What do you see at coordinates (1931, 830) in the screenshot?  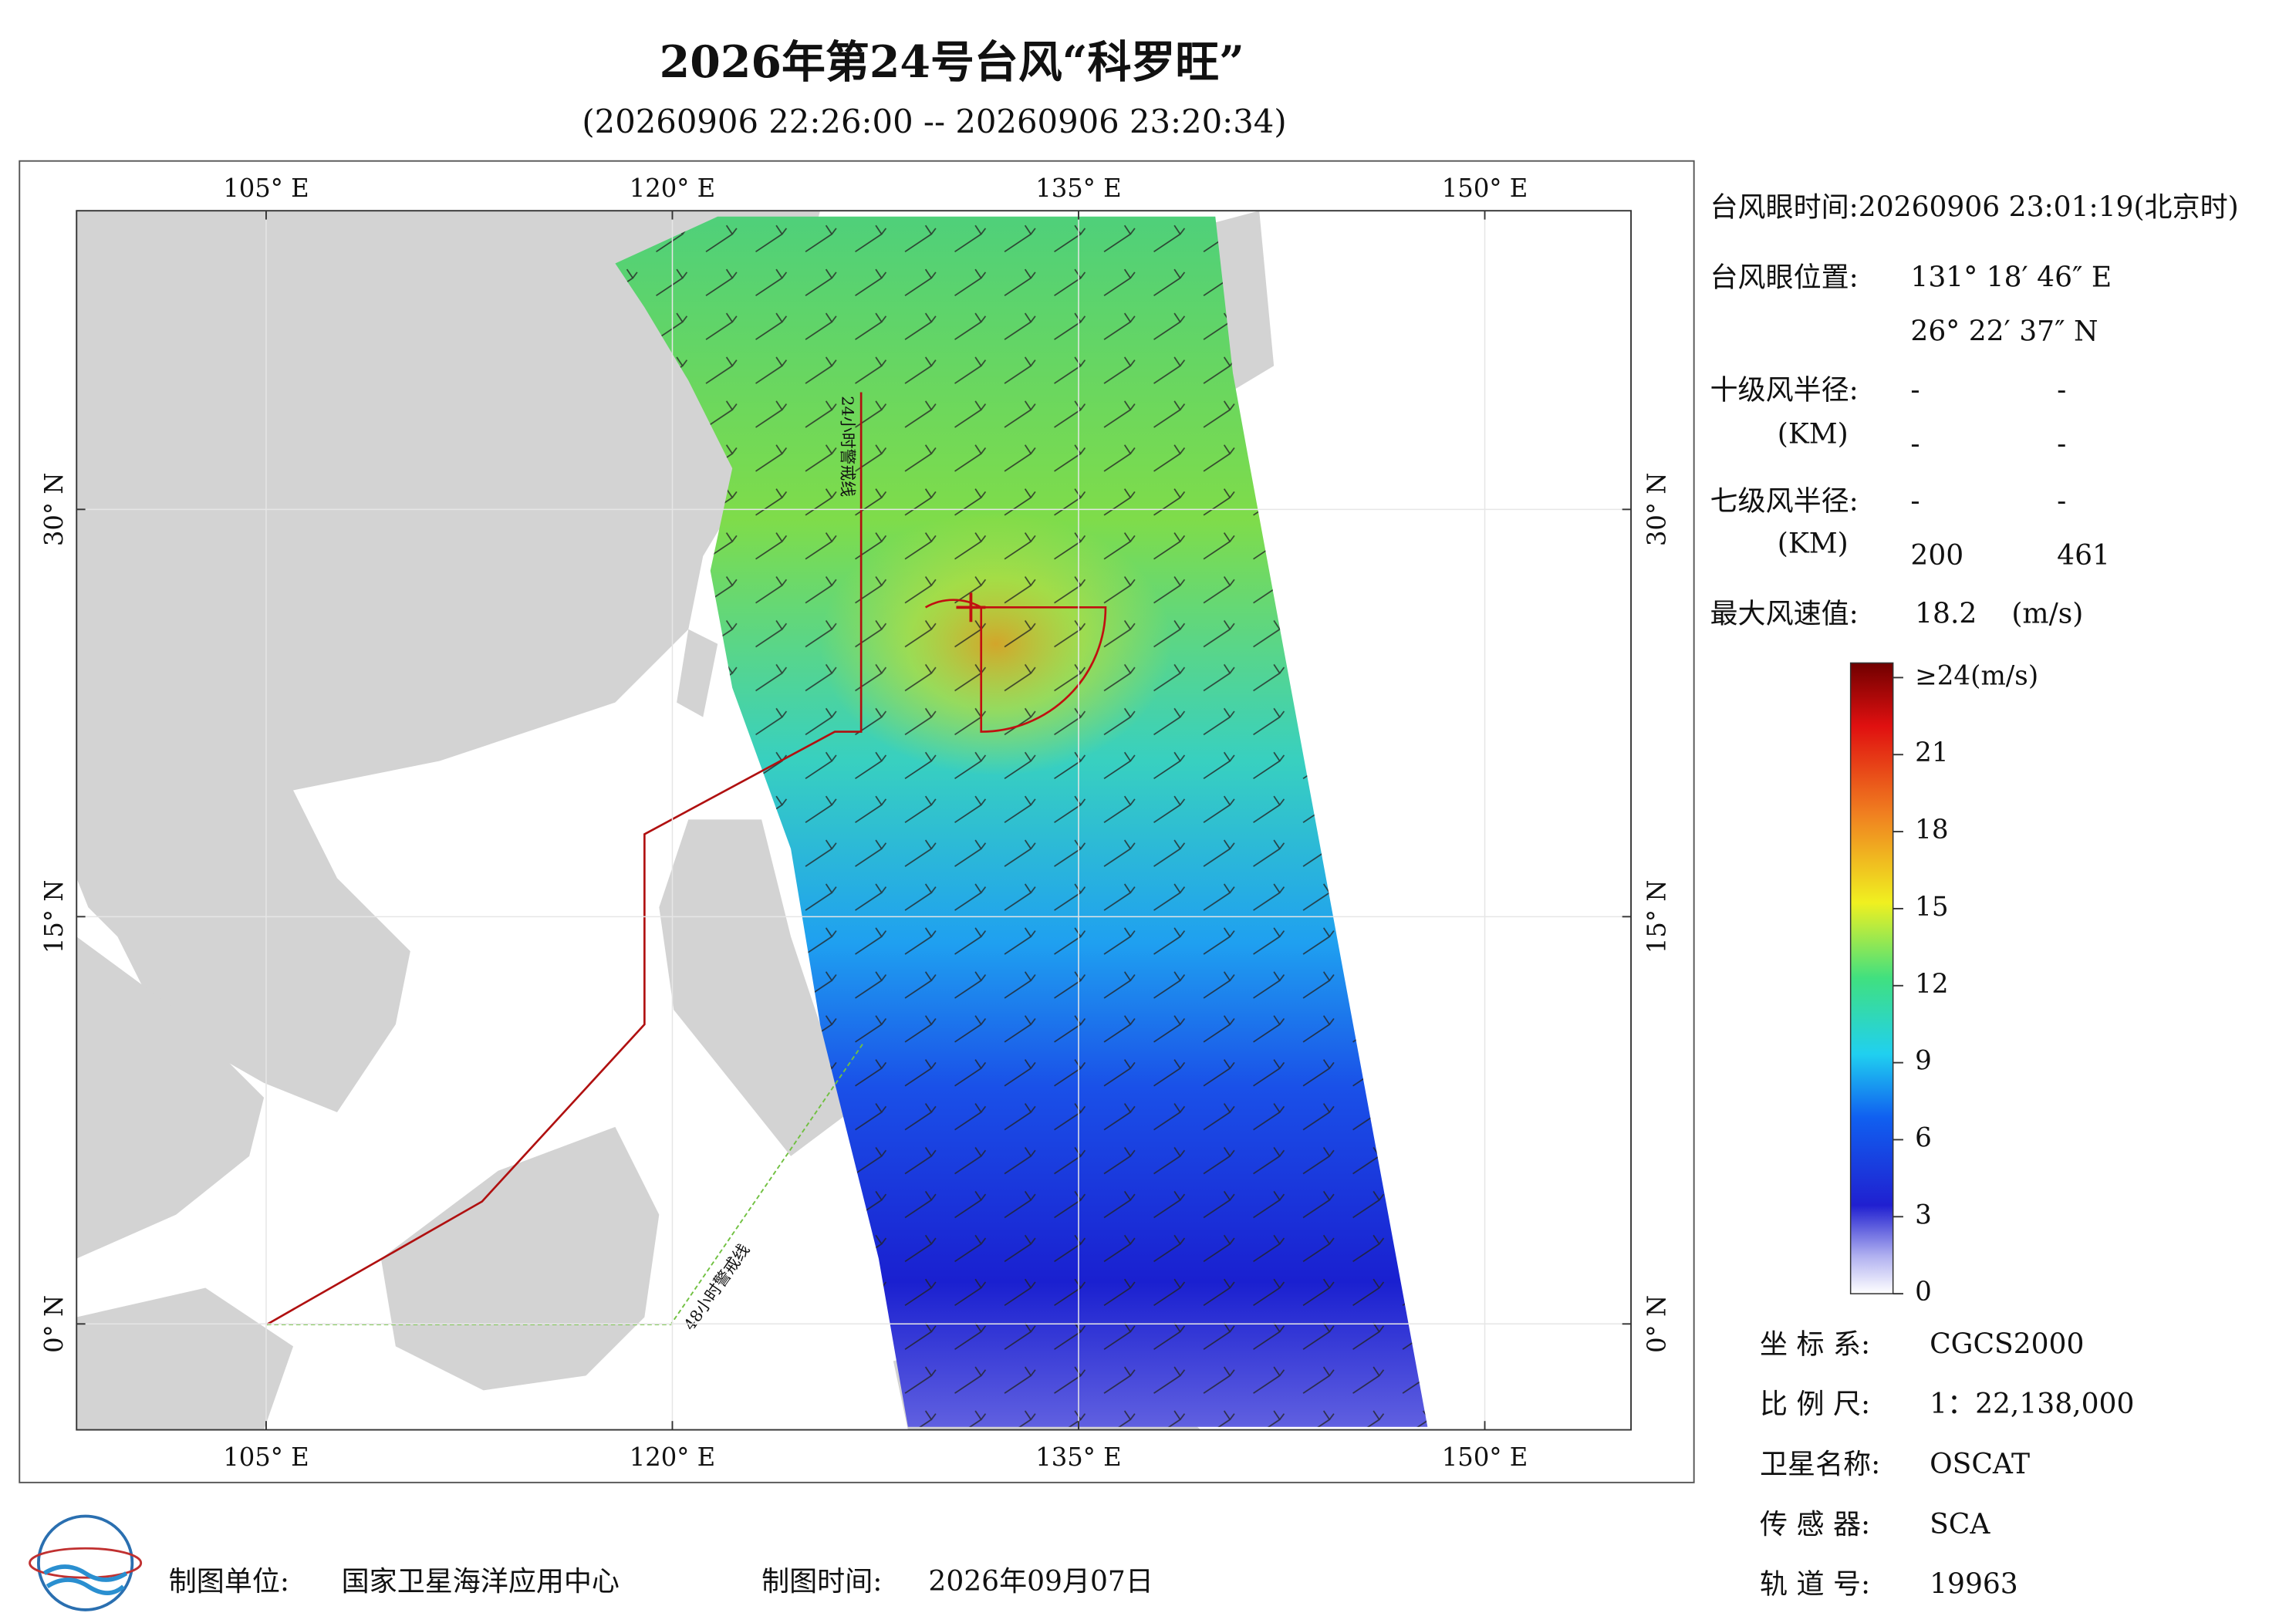 I see `colorbar-label: 18` at bounding box center [1931, 830].